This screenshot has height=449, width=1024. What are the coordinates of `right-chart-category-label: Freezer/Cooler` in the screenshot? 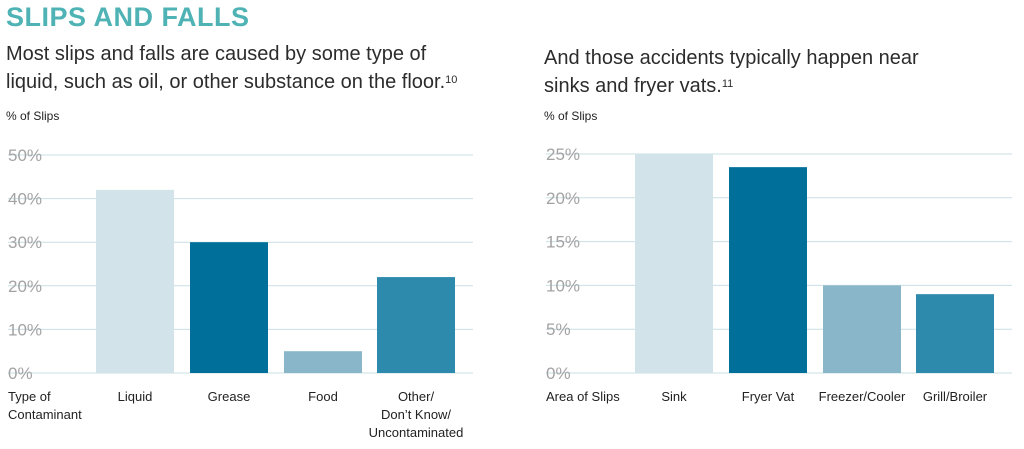 It's located at (862, 396).